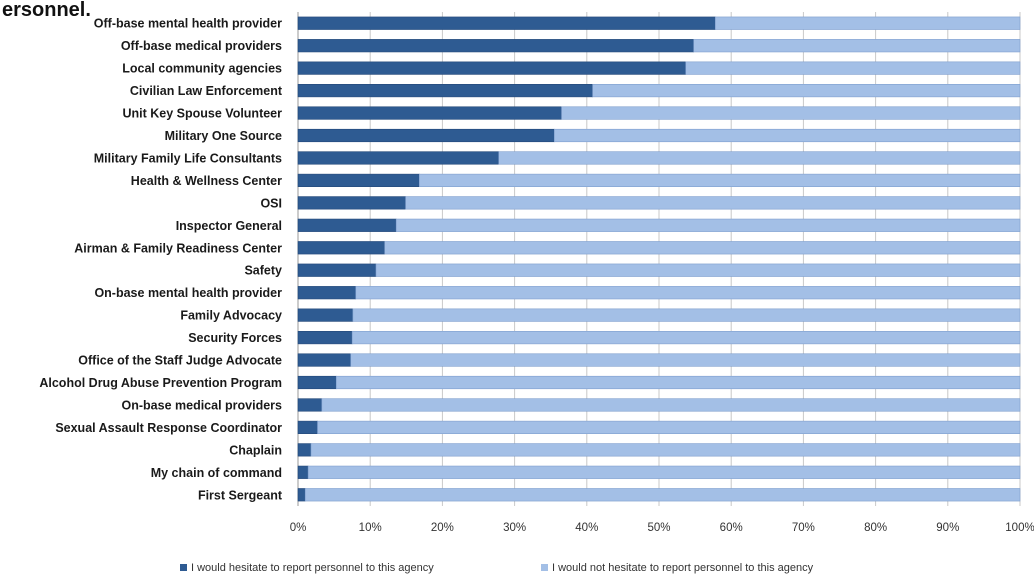 The height and width of the screenshot is (579, 1034). I want to click on category-label: Local community agencies, so click(202, 69).